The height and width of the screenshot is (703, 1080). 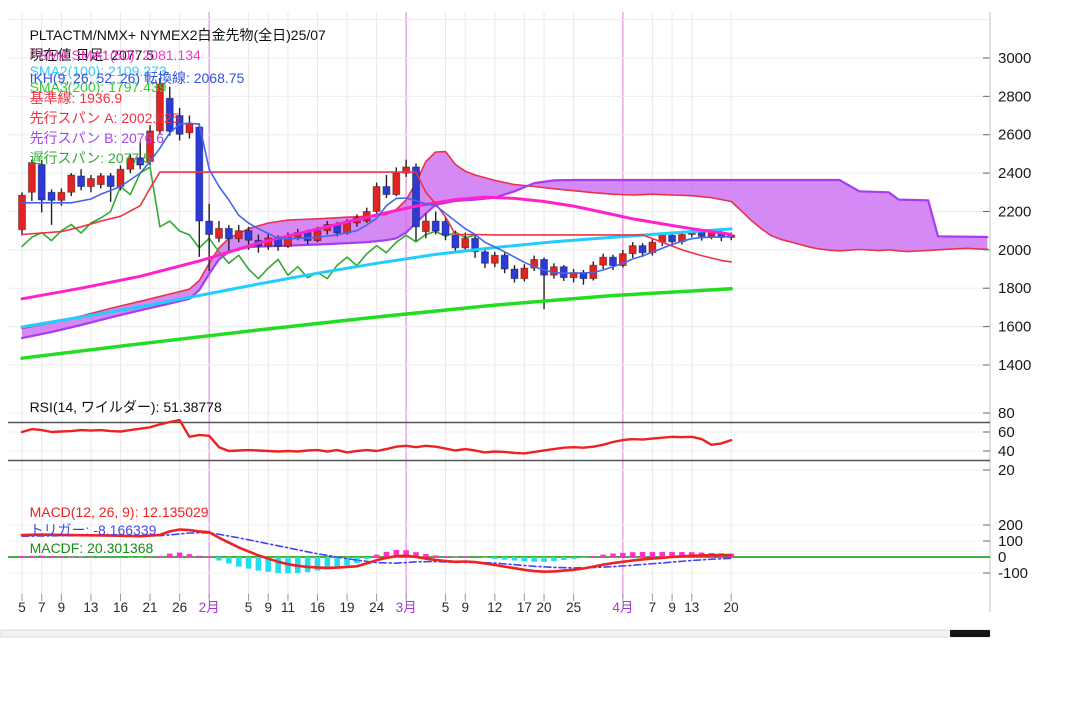 I want to click on ikh-tenkan-legend: IKH(9, 26, 52, 26) 転換線: 2068.75, so click(x=137, y=78).